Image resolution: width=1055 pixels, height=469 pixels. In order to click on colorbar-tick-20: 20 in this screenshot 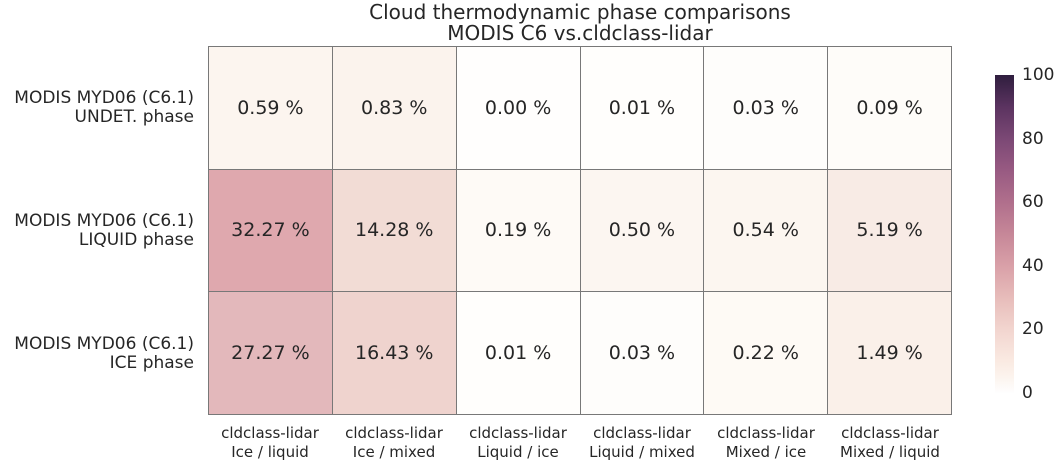, I will do `click(1033, 329)`.